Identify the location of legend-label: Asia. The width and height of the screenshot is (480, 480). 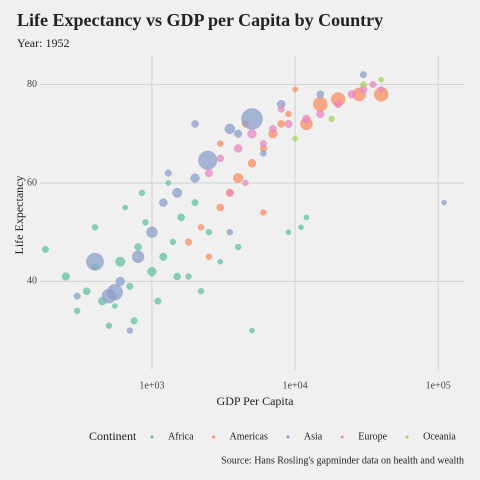
(313, 436).